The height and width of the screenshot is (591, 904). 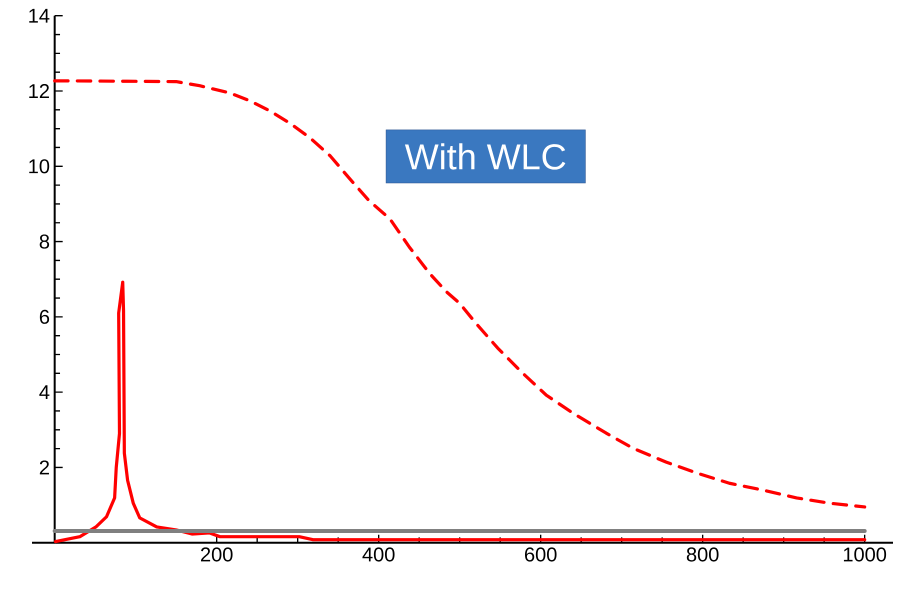 I want to click on y-tick-label: 8, so click(x=45, y=241).